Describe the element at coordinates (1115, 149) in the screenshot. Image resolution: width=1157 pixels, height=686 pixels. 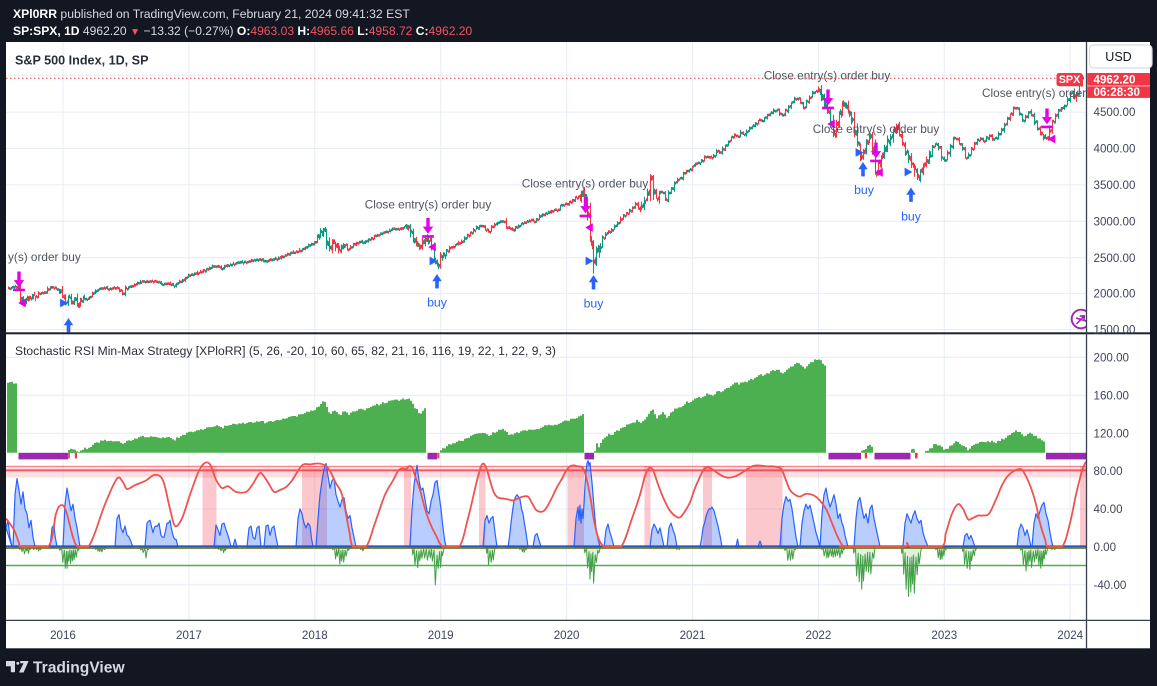
I see `svg-text: 4000.00` at that location.